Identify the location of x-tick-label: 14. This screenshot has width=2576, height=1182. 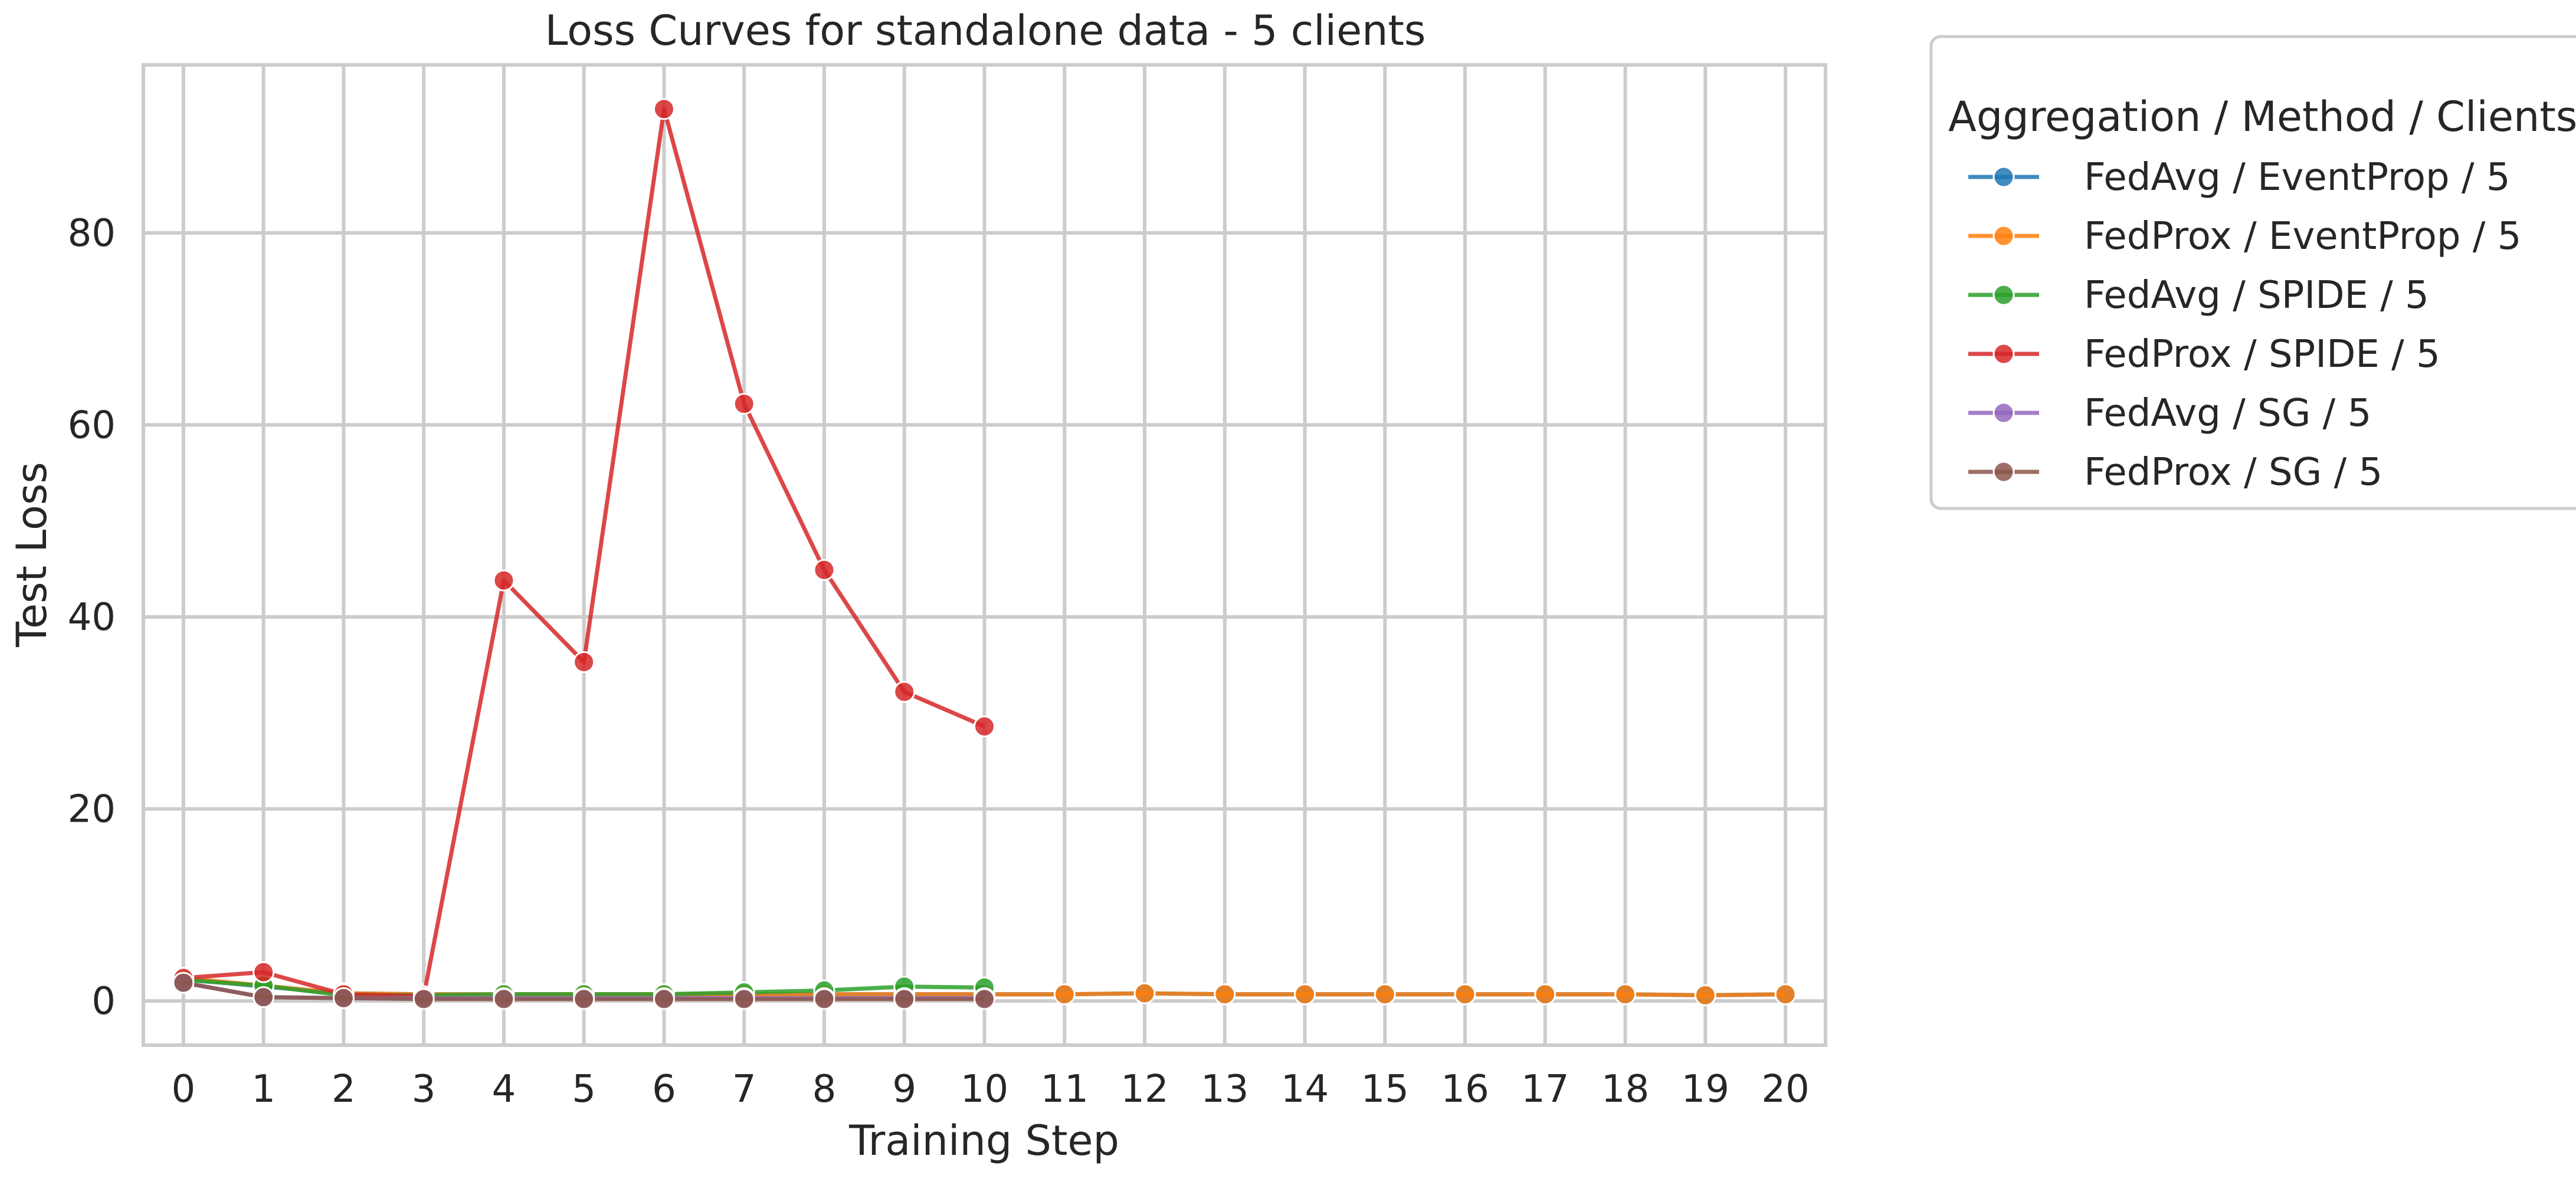
(1305, 1089).